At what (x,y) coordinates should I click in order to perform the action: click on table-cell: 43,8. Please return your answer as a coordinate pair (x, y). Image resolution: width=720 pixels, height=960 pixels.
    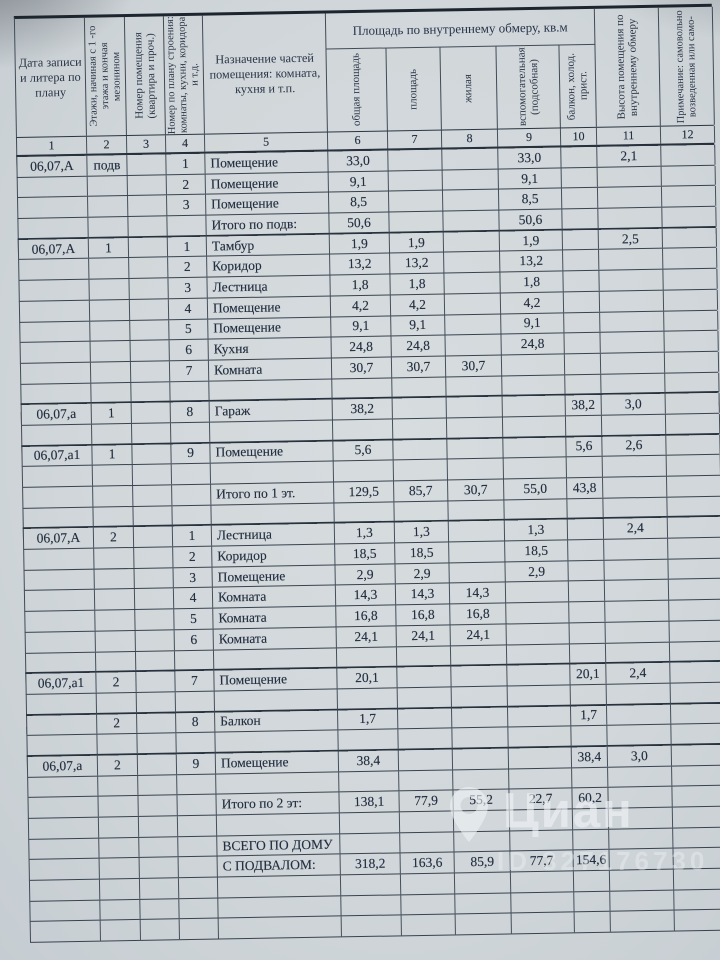
    Looking at the image, I should click on (585, 488).